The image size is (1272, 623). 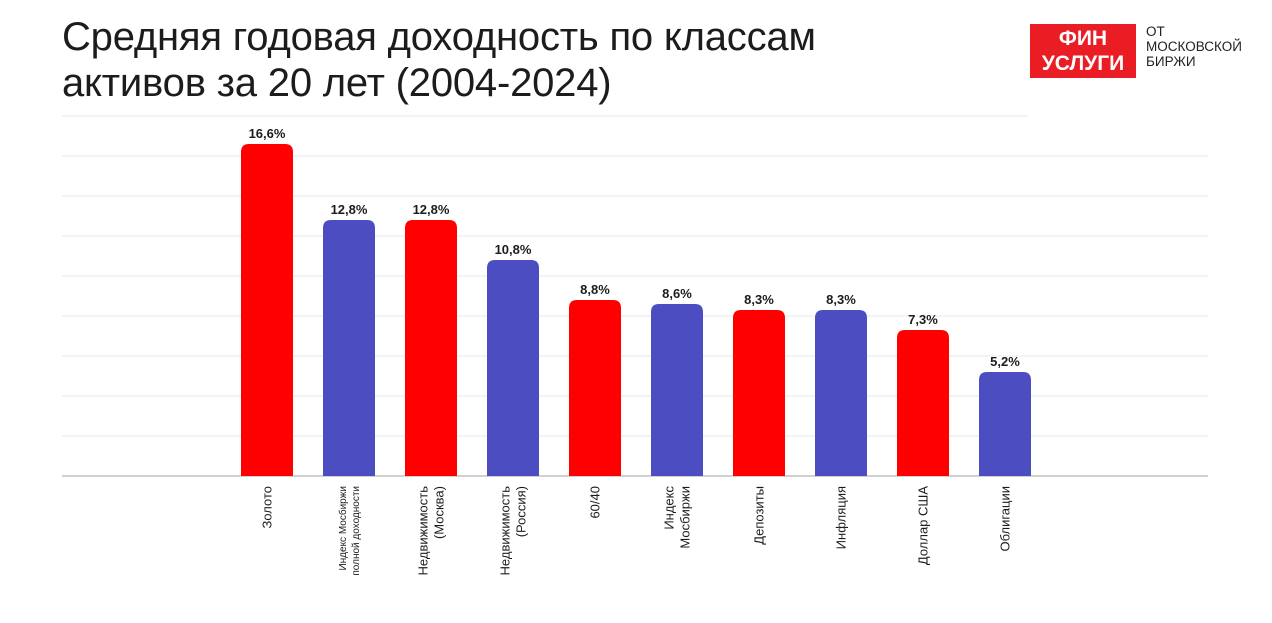 I want to click on category-label: Доллар США, so click(x=923, y=525).